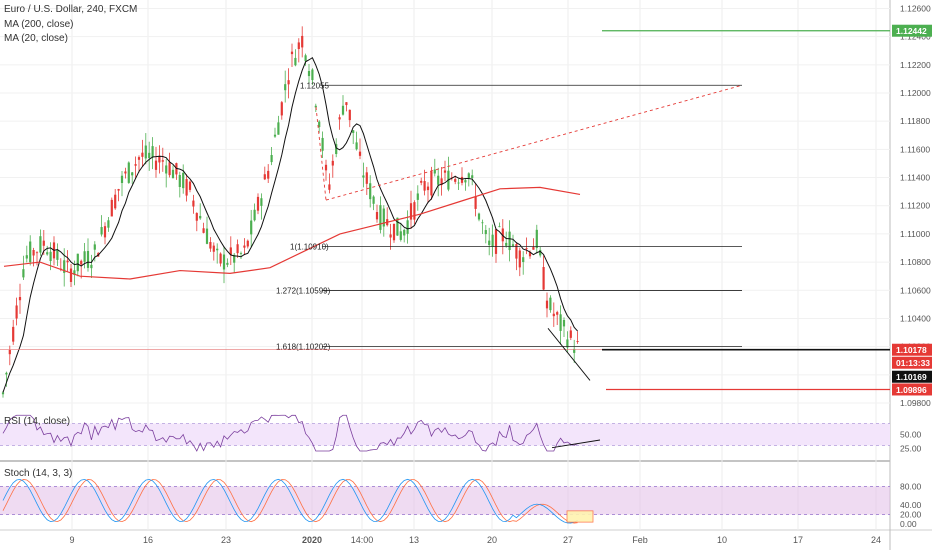 This screenshot has height=550, width=932. What do you see at coordinates (37, 421) in the screenshot?
I see `rsi-legend: RSI (14, close)` at bounding box center [37, 421].